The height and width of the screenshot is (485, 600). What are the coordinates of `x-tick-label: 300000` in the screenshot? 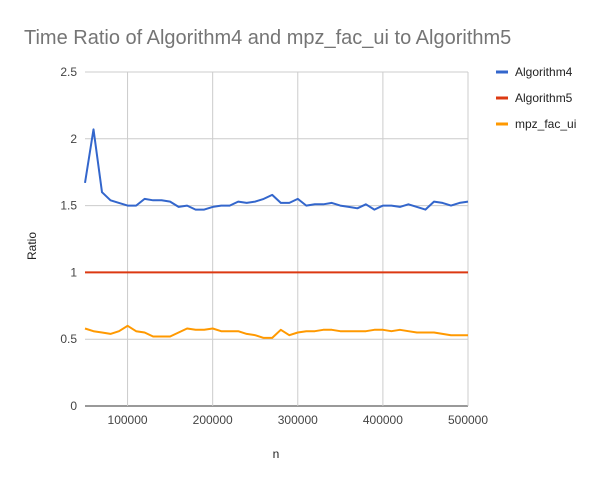 It's located at (298, 420).